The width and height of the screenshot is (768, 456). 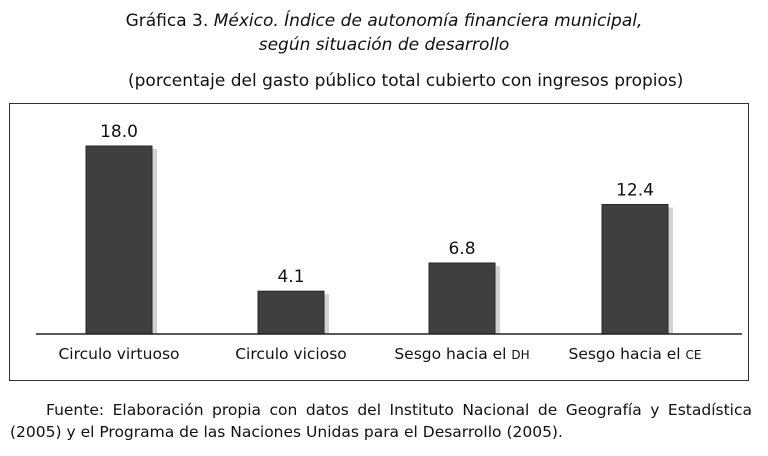 I want to click on value-label: 4.1, so click(x=290, y=277).